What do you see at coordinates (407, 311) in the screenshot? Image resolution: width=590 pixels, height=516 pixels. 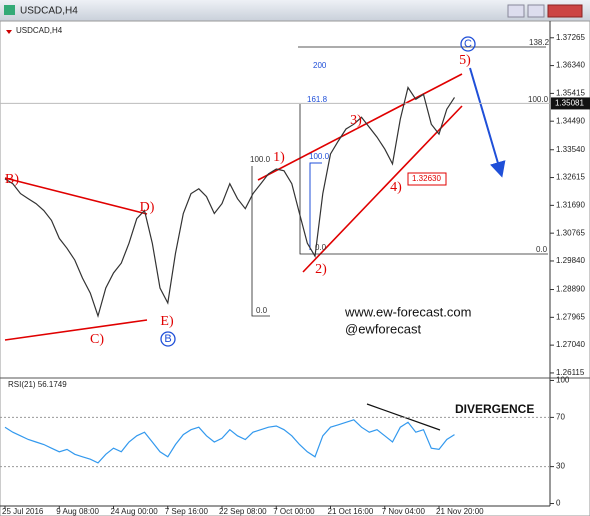 I see `annotation: www.ew-forecast.com` at bounding box center [407, 311].